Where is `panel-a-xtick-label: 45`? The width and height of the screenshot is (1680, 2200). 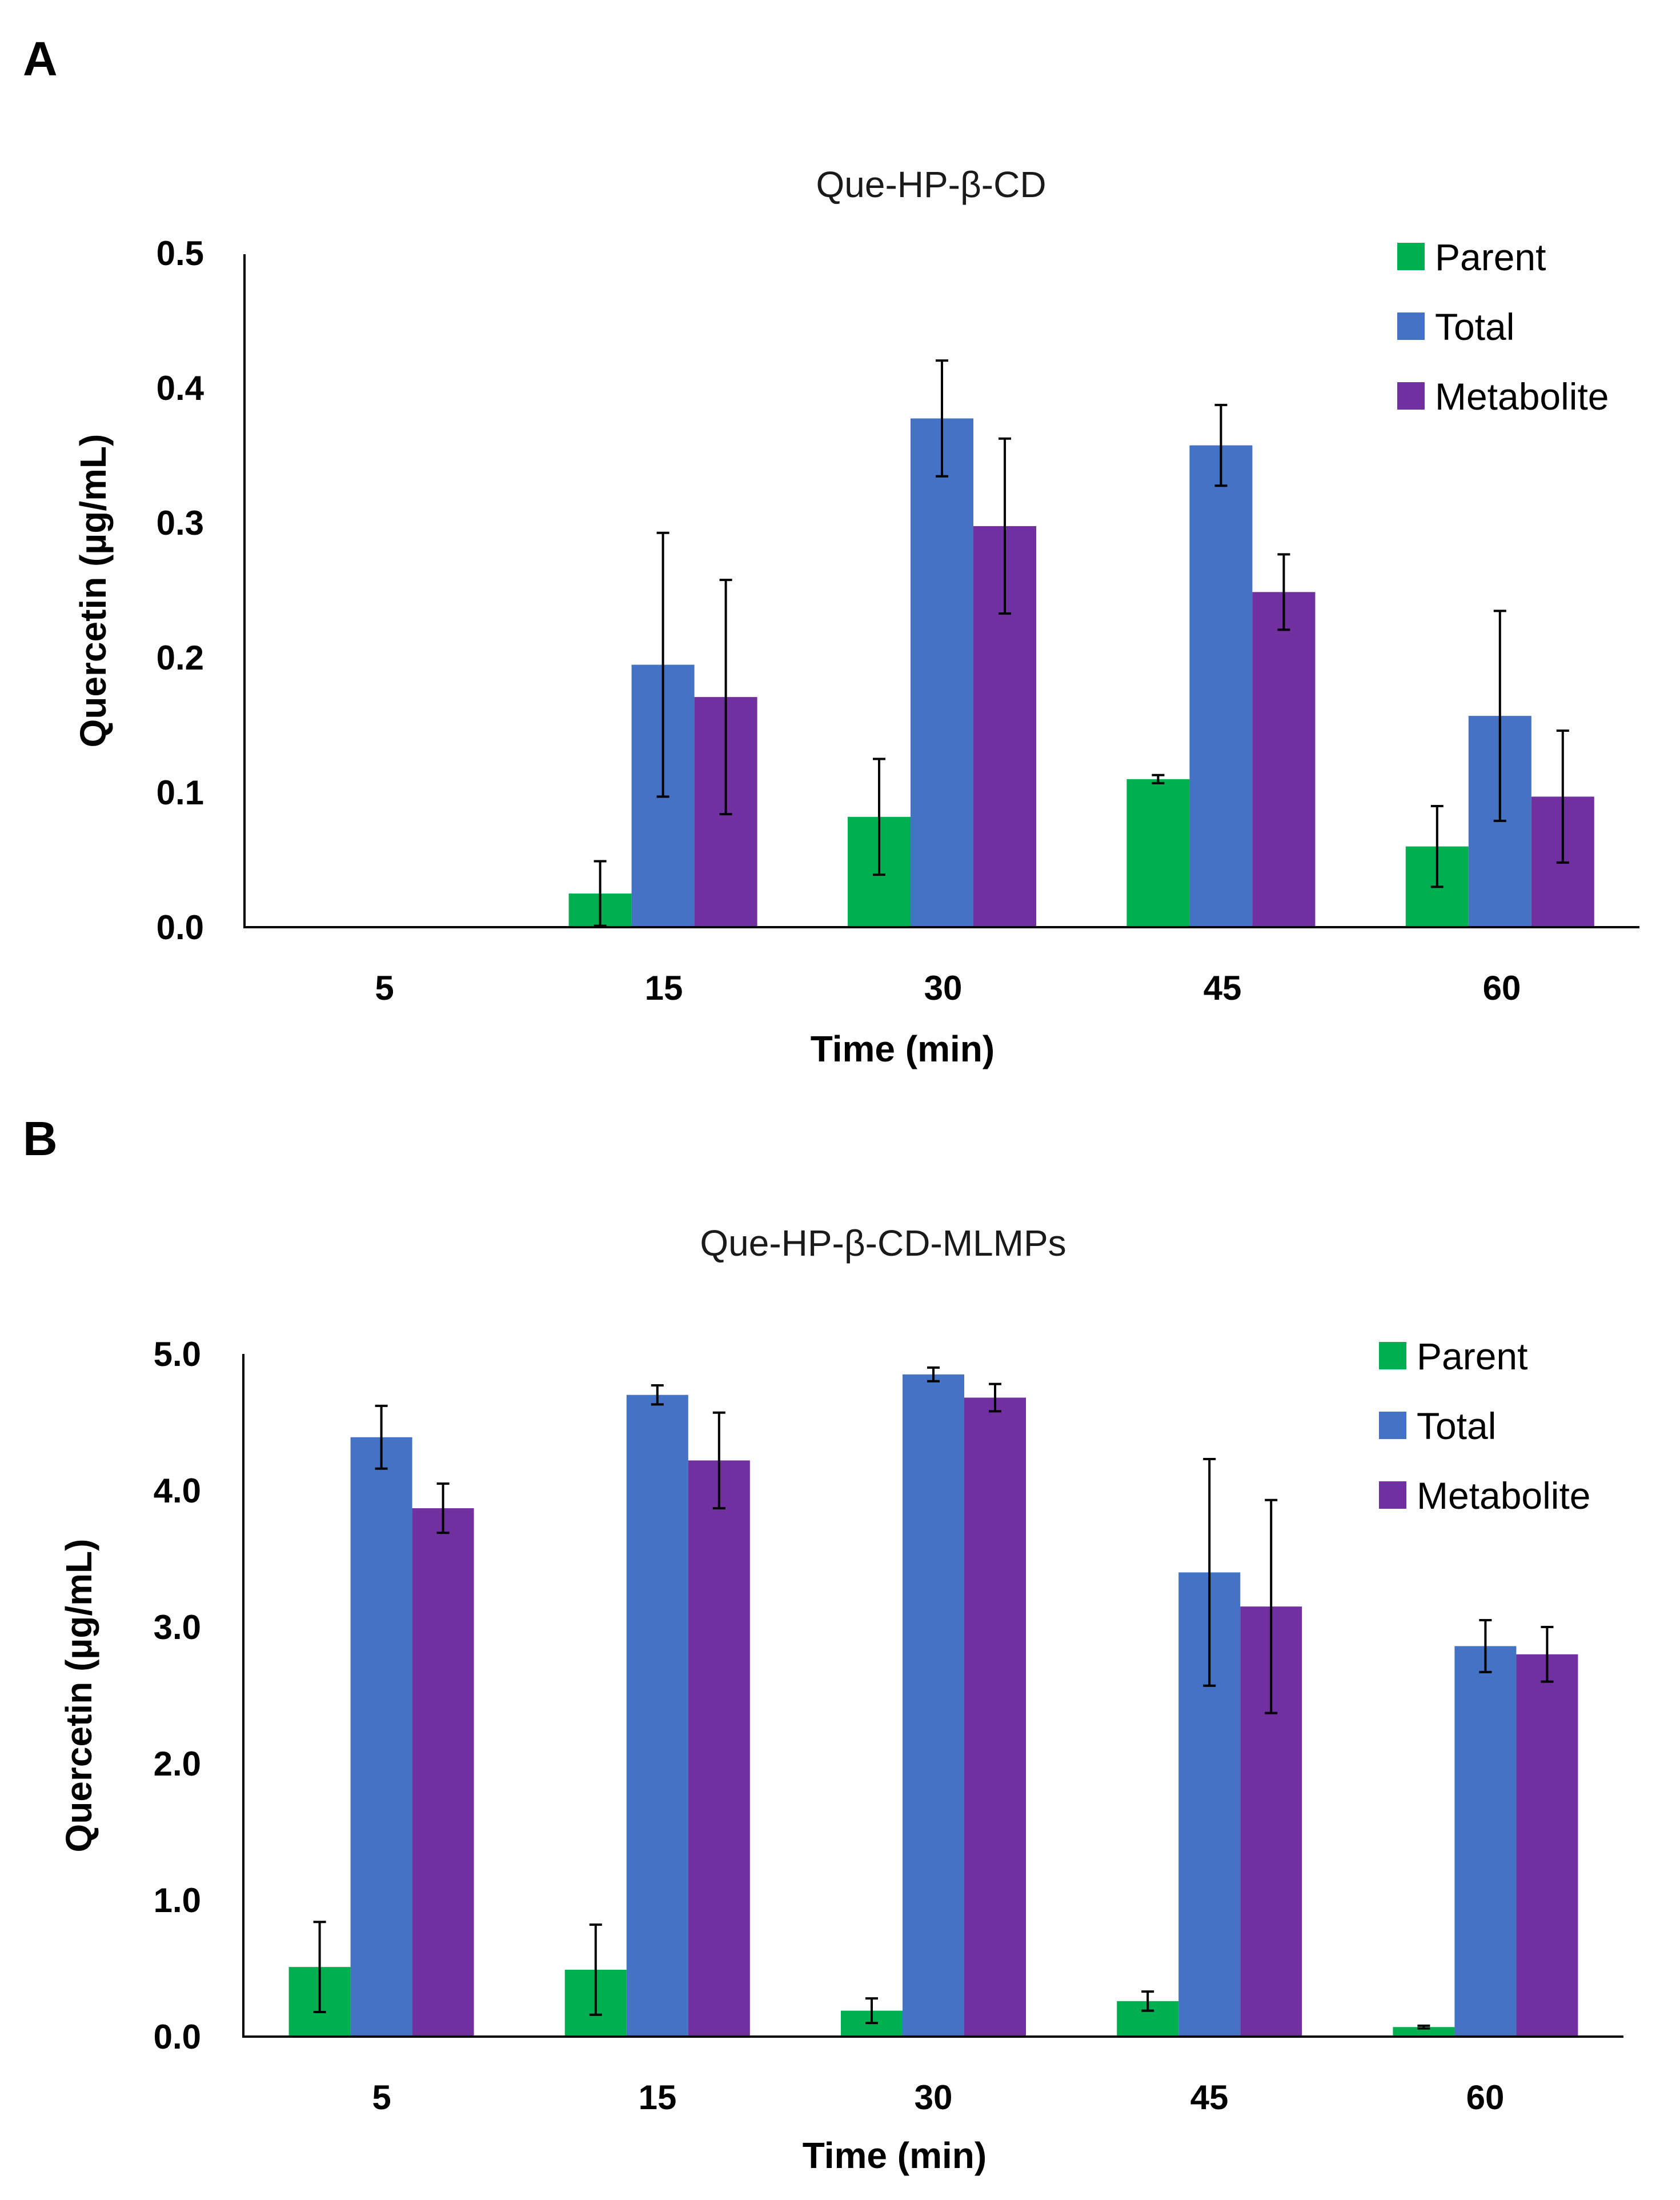 panel-a-xtick-label: 45 is located at coordinates (1223, 988).